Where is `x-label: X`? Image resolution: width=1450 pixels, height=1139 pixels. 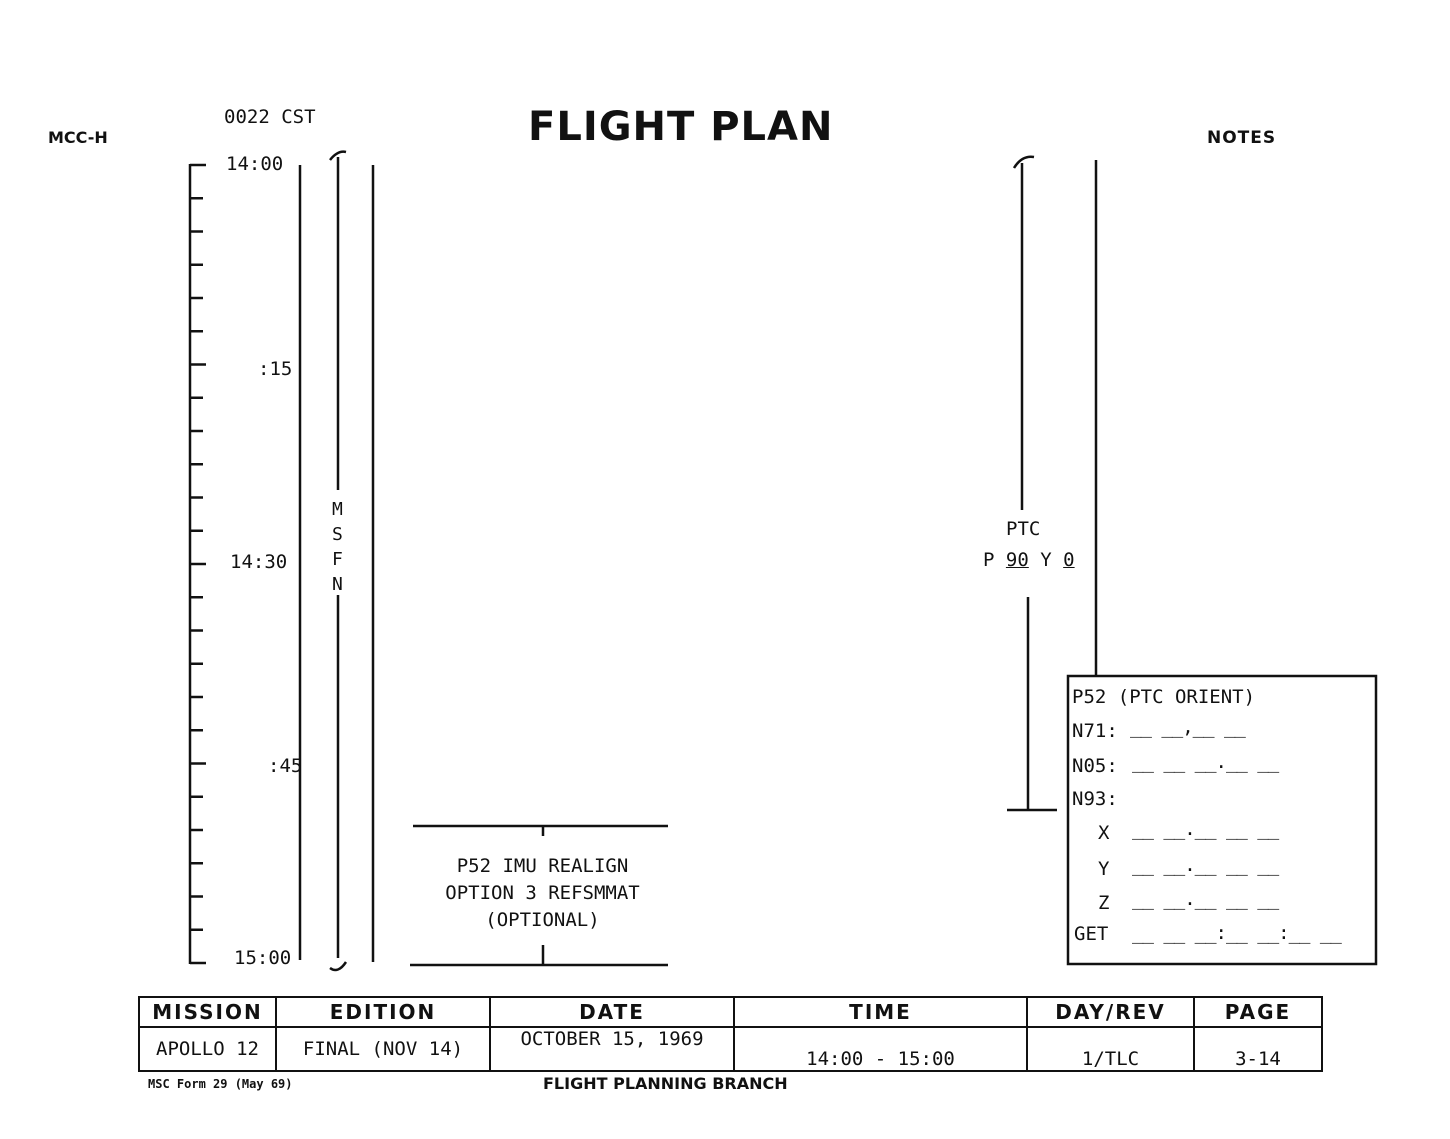
x-label: X is located at coordinates (1104, 833).